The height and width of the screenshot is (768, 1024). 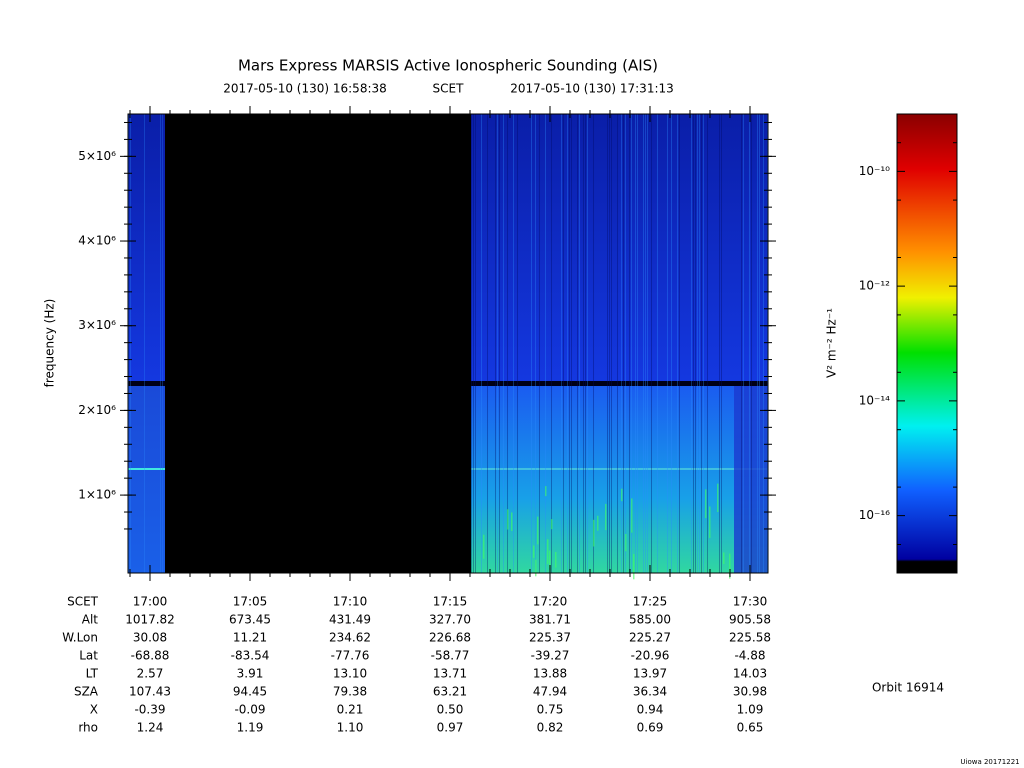 I want to click on table-cell: 30.98, so click(x=750, y=692).